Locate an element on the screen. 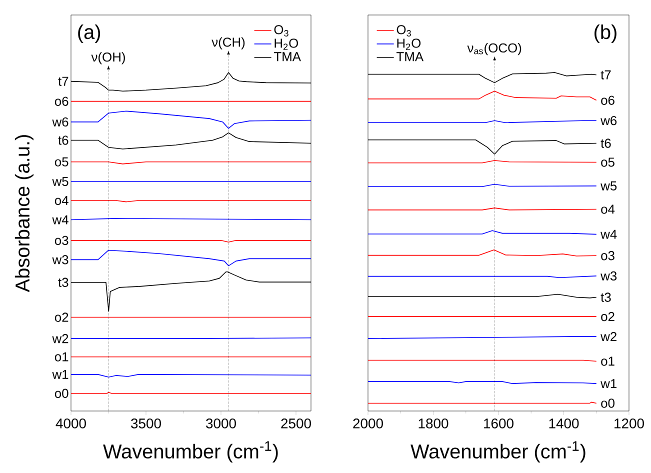 Image resolution: width=651 pixels, height=473 pixels. annotation: t6 is located at coordinates (605, 143).